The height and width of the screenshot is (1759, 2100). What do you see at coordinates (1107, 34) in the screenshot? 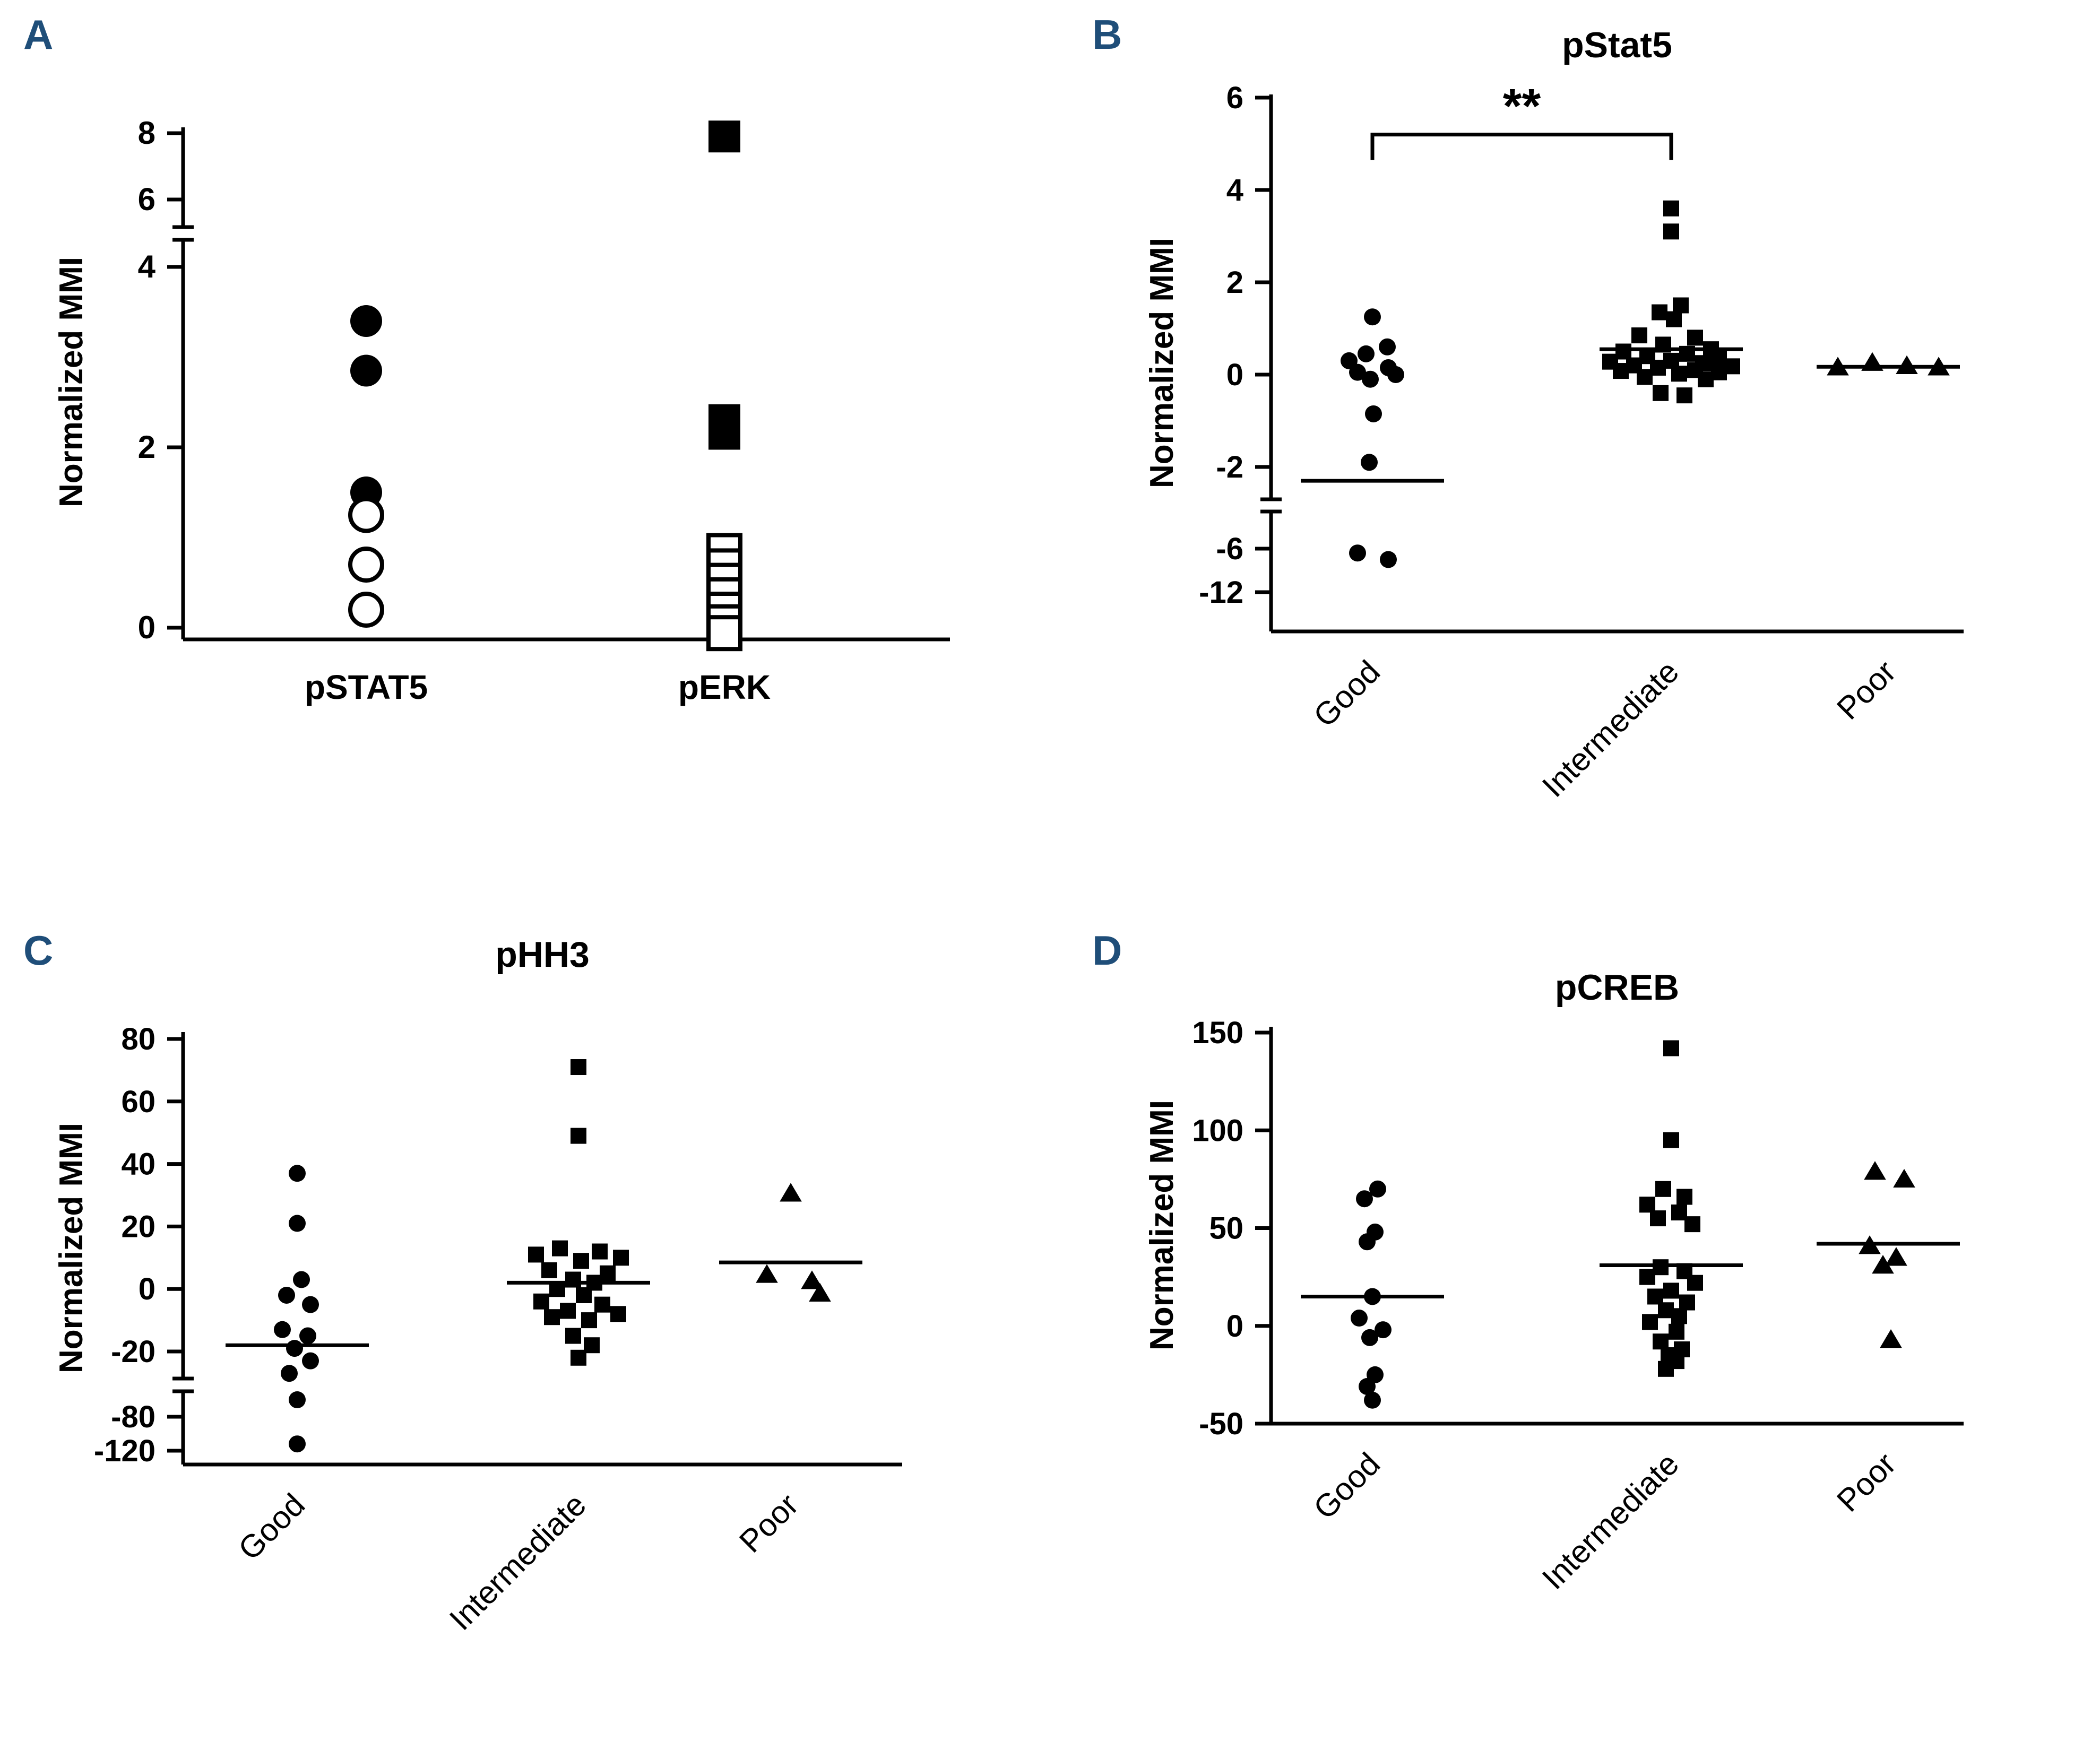
I see `panel-b-letter: B` at bounding box center [1107, 34].